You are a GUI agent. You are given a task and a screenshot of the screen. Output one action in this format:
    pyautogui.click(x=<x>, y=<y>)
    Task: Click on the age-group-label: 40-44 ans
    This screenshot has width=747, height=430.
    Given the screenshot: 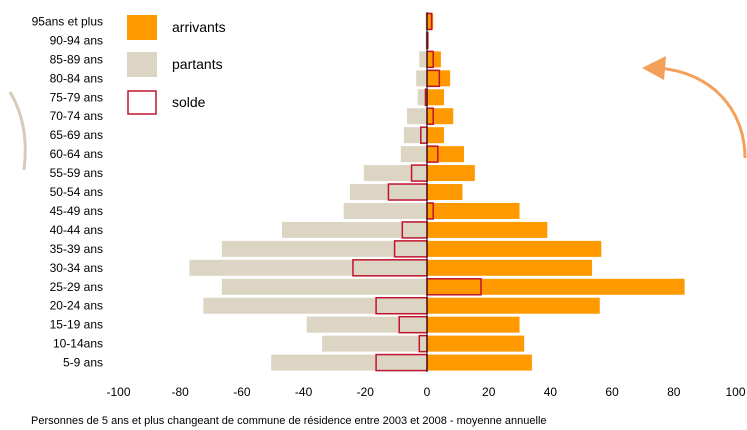 What is the action you would take?
    pyautogui.click(x=76, y=230)
    